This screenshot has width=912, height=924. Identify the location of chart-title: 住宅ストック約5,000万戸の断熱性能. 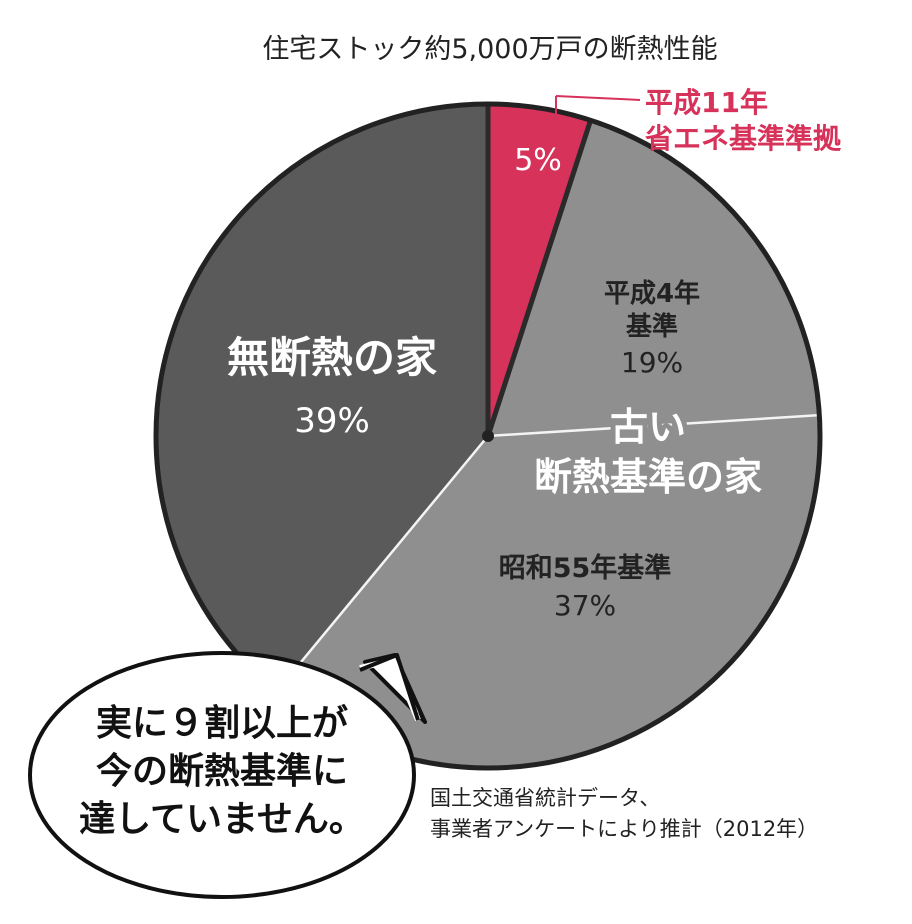
(489, 49).